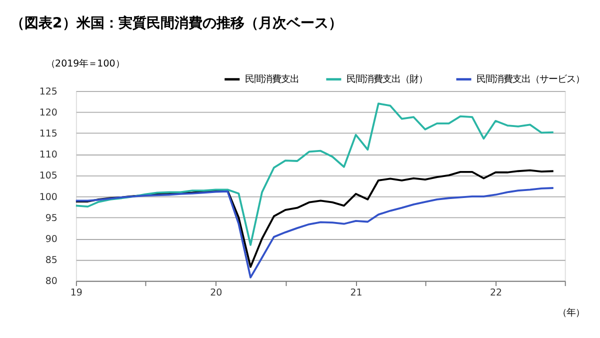 Image resolution: width=600 pixels, height=338 pixels. I want to click on legend-label: 民間消費支出（サービス）, so click(530, 80).